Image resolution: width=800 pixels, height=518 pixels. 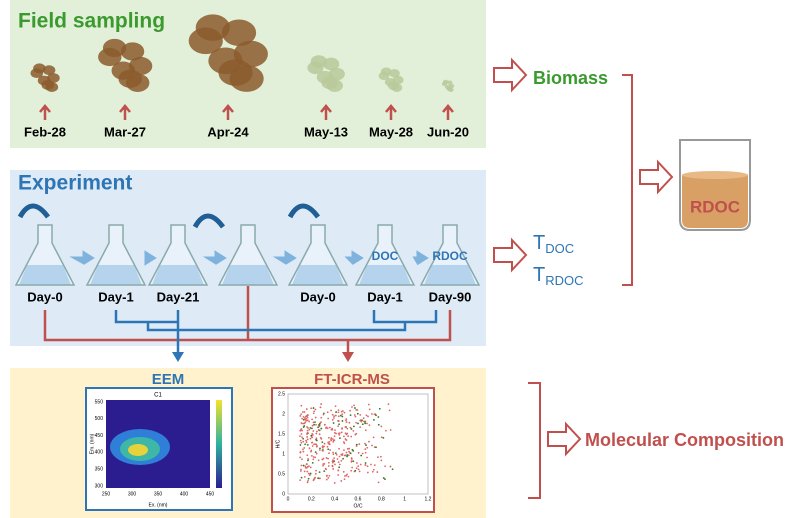 What do you see at coordinates (352, 379) in the screenshot?
I see `fticr-title: FT-ICR-MS` at bounding box center [352, 379].